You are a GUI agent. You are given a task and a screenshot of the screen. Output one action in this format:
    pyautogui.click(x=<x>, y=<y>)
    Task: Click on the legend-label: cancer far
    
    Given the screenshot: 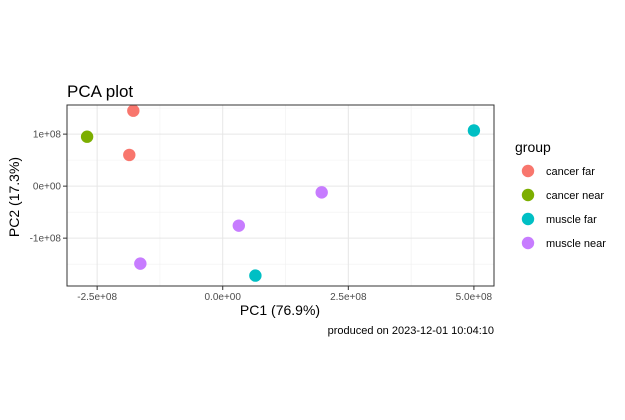 What is the action you would take?
    pyautogui.click(x=570, y=172)
    